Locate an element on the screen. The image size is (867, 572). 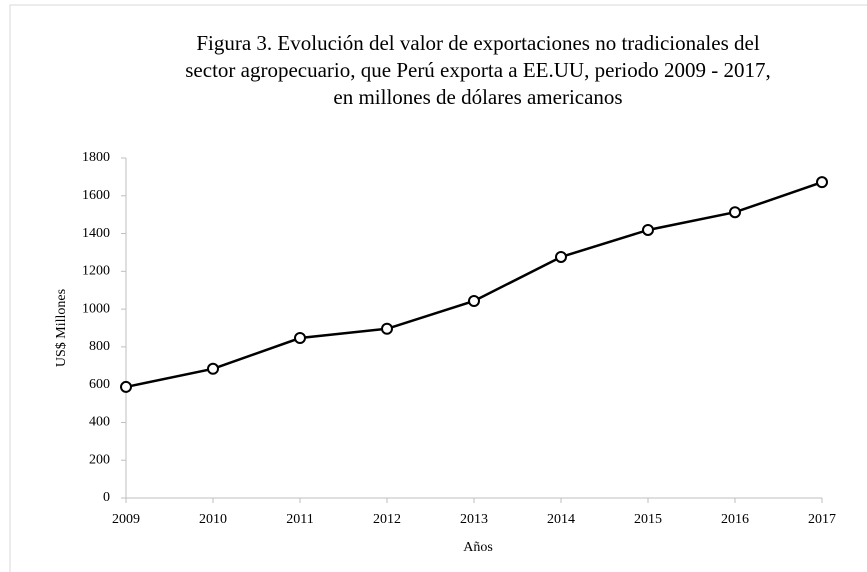
x-axis-label: Años is located at coordinates (478, 547).